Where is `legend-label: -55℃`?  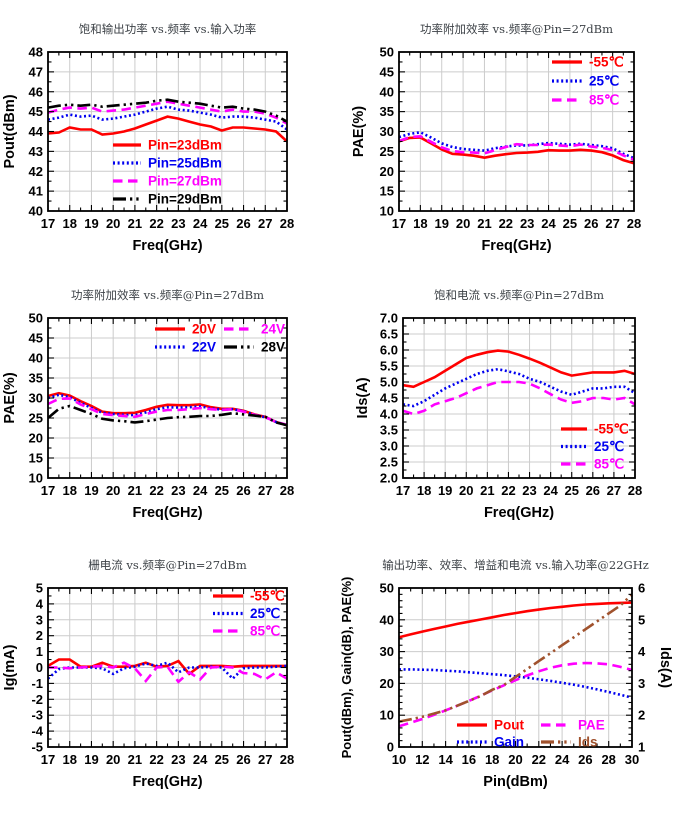
legend-label: -55℃ is located at coordinates (607, 62).